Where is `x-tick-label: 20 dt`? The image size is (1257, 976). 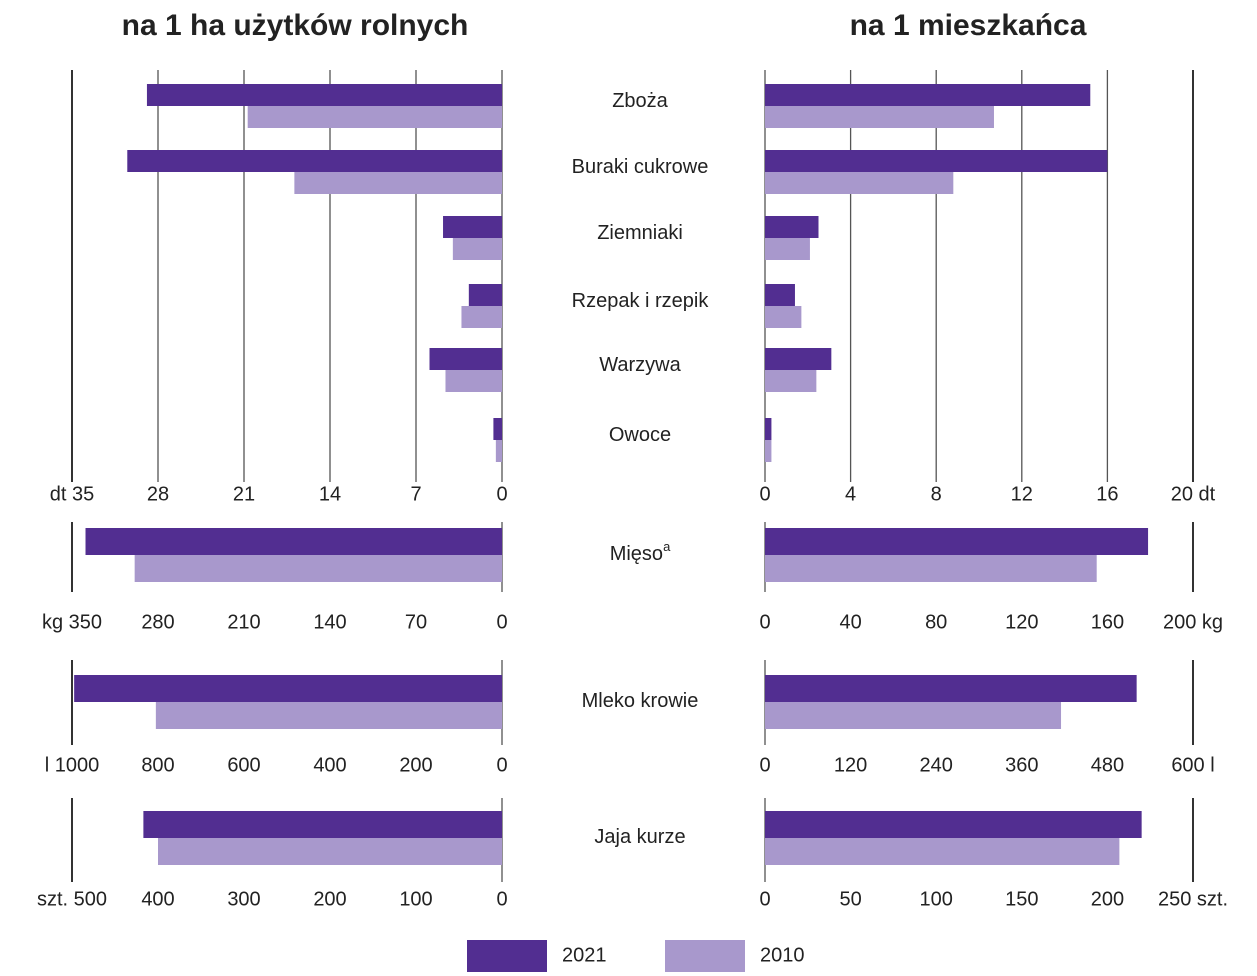
x-tick-label: 20 dt is located at coordinates (1193, 494).